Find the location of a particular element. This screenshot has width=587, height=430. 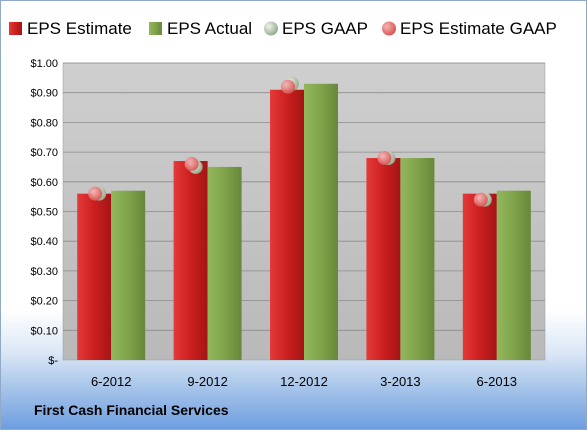

x-tick-label: 6-2013 is located at coordinates (497, 381).